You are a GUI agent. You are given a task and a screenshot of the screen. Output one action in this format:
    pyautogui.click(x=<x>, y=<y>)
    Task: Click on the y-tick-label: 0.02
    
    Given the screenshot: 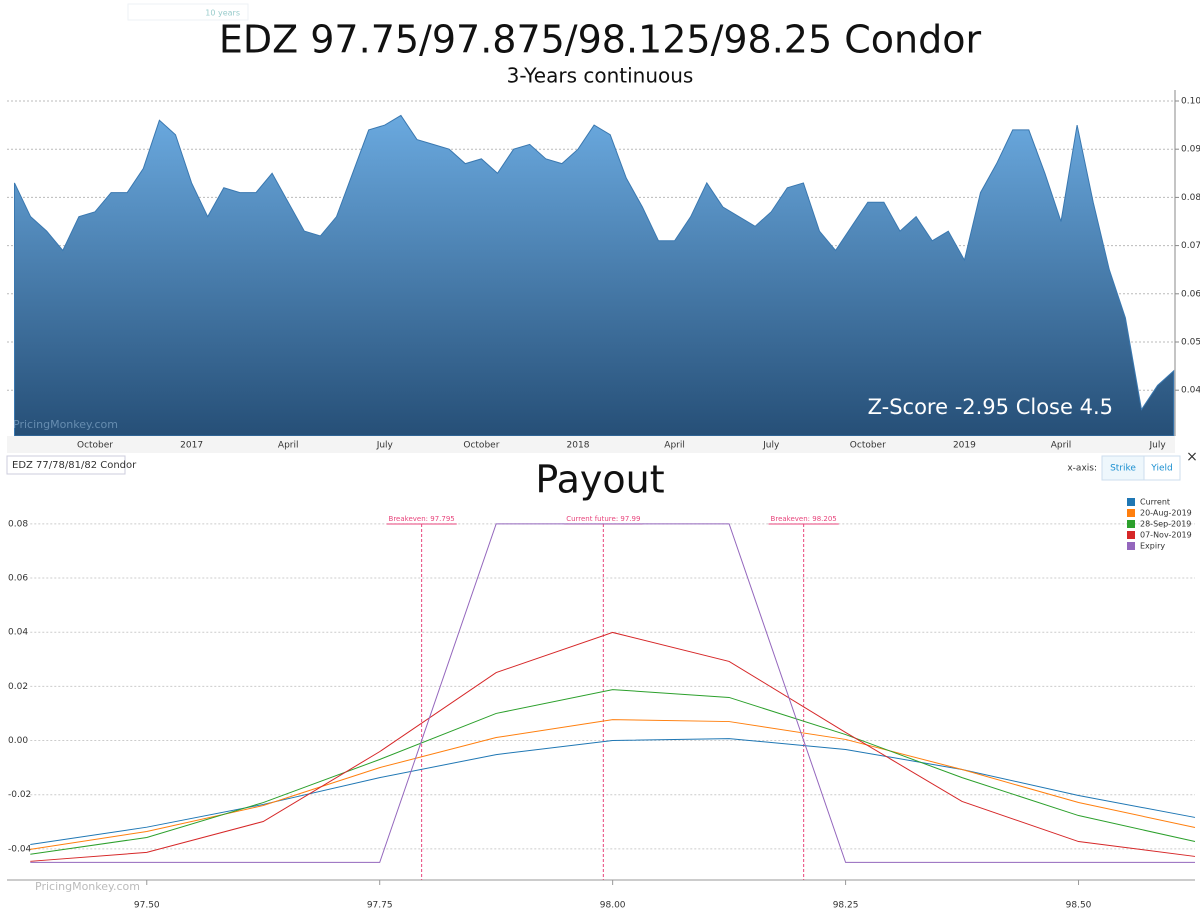 What is the action you would take?
    pyautogui.click(x=18, y=687)
    